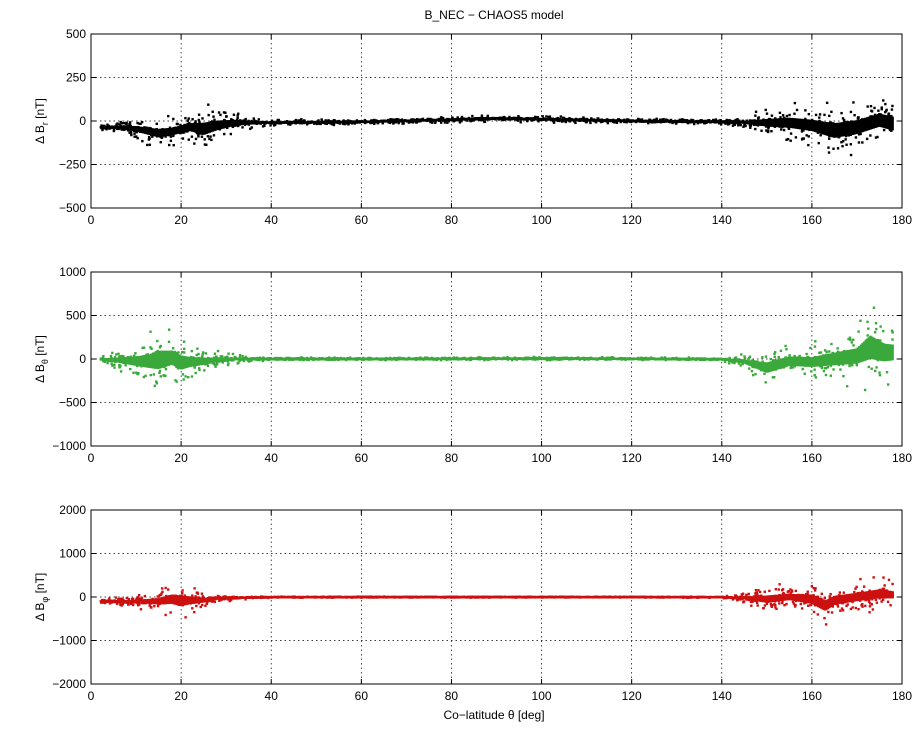  Describe the element at coordinates (76, 316) in the screenshot. I see `y-tick-label: 500` at that location.